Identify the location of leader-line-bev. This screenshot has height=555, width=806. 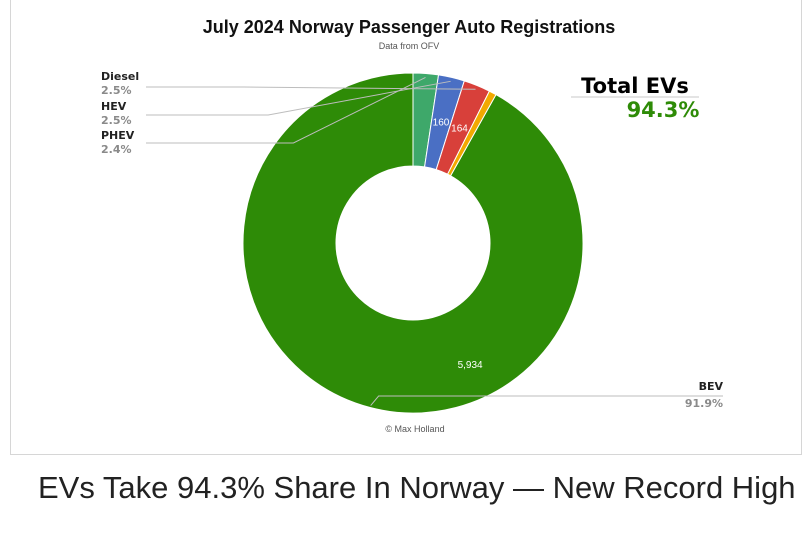
(546, 400).